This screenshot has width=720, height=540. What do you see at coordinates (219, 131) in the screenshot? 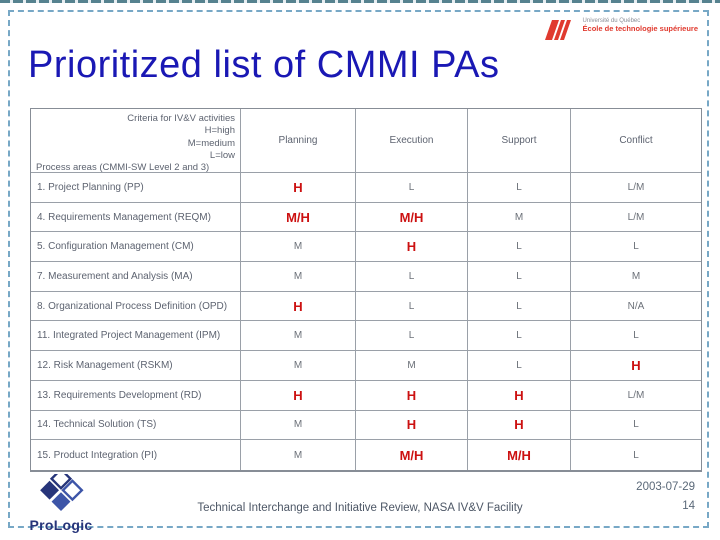
I see `criteria-line: H=high` at bounding box center [219, 131].